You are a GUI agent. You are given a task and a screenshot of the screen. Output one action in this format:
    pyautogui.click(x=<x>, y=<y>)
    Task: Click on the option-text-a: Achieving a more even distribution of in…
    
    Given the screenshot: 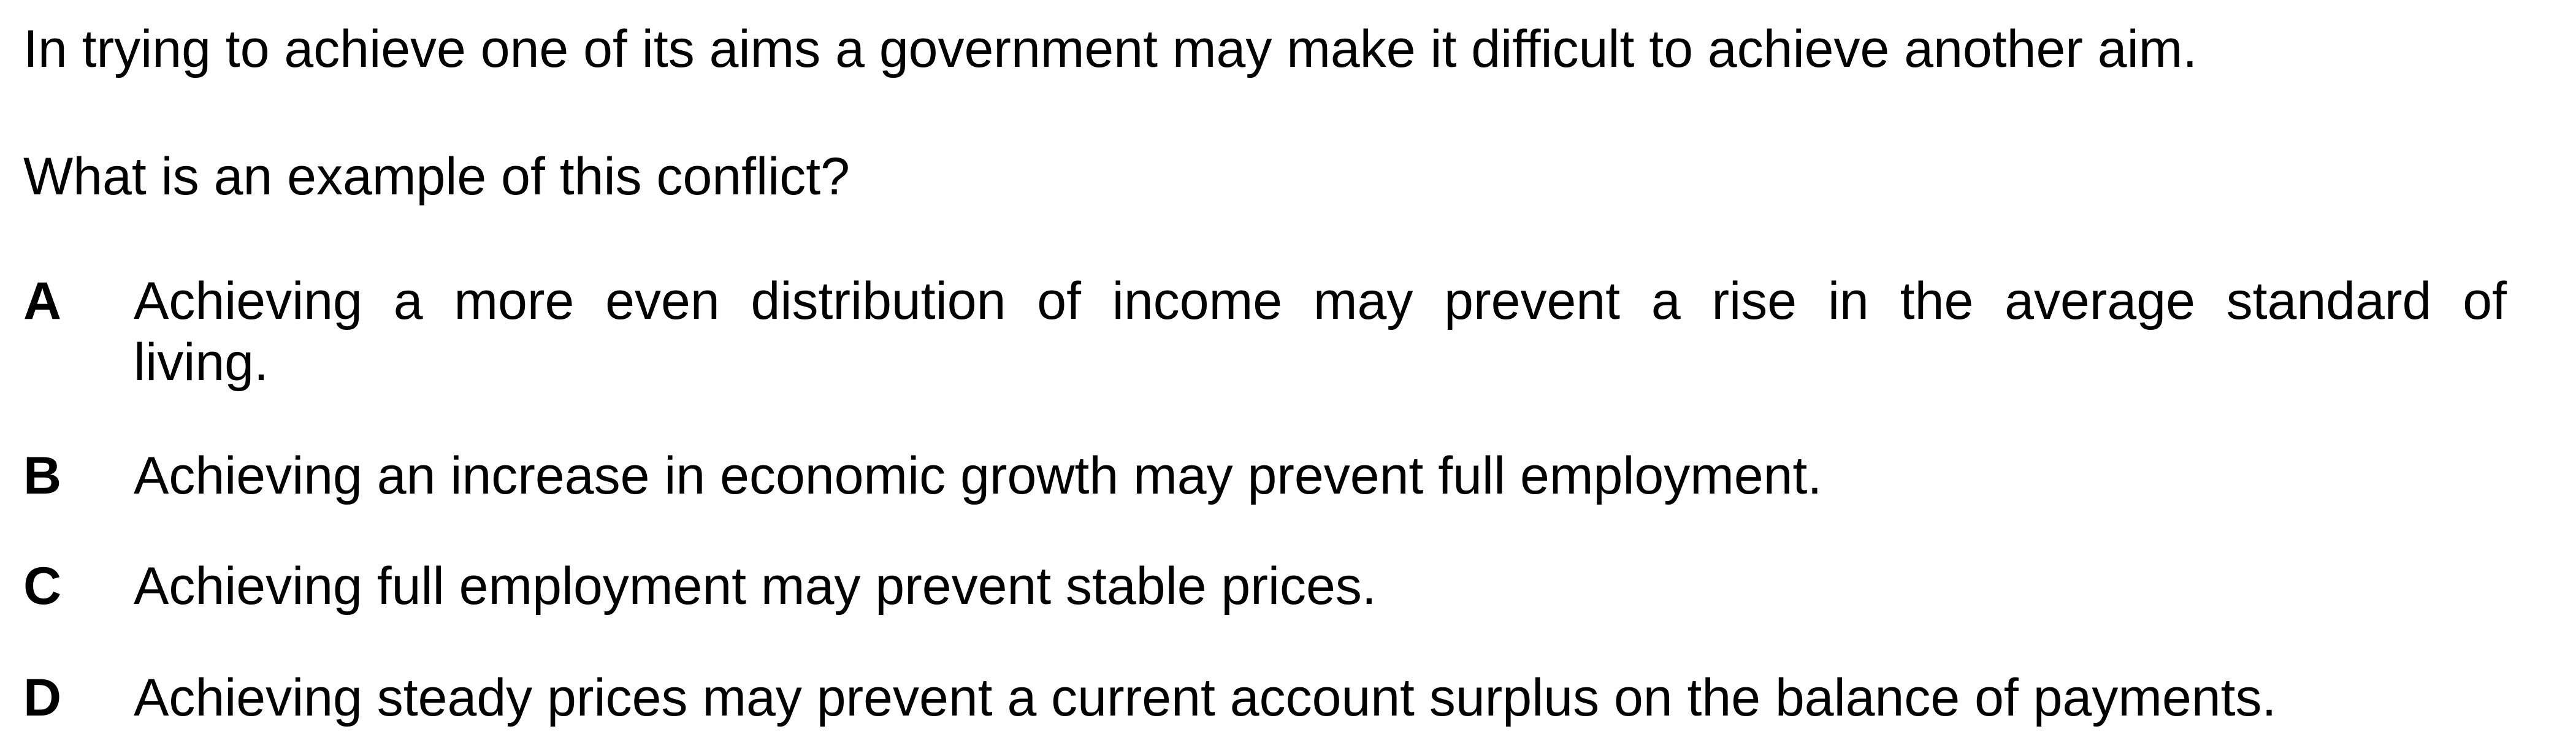 What is the action you would take?
    pyautogui.click(x=1320, y=332)
    